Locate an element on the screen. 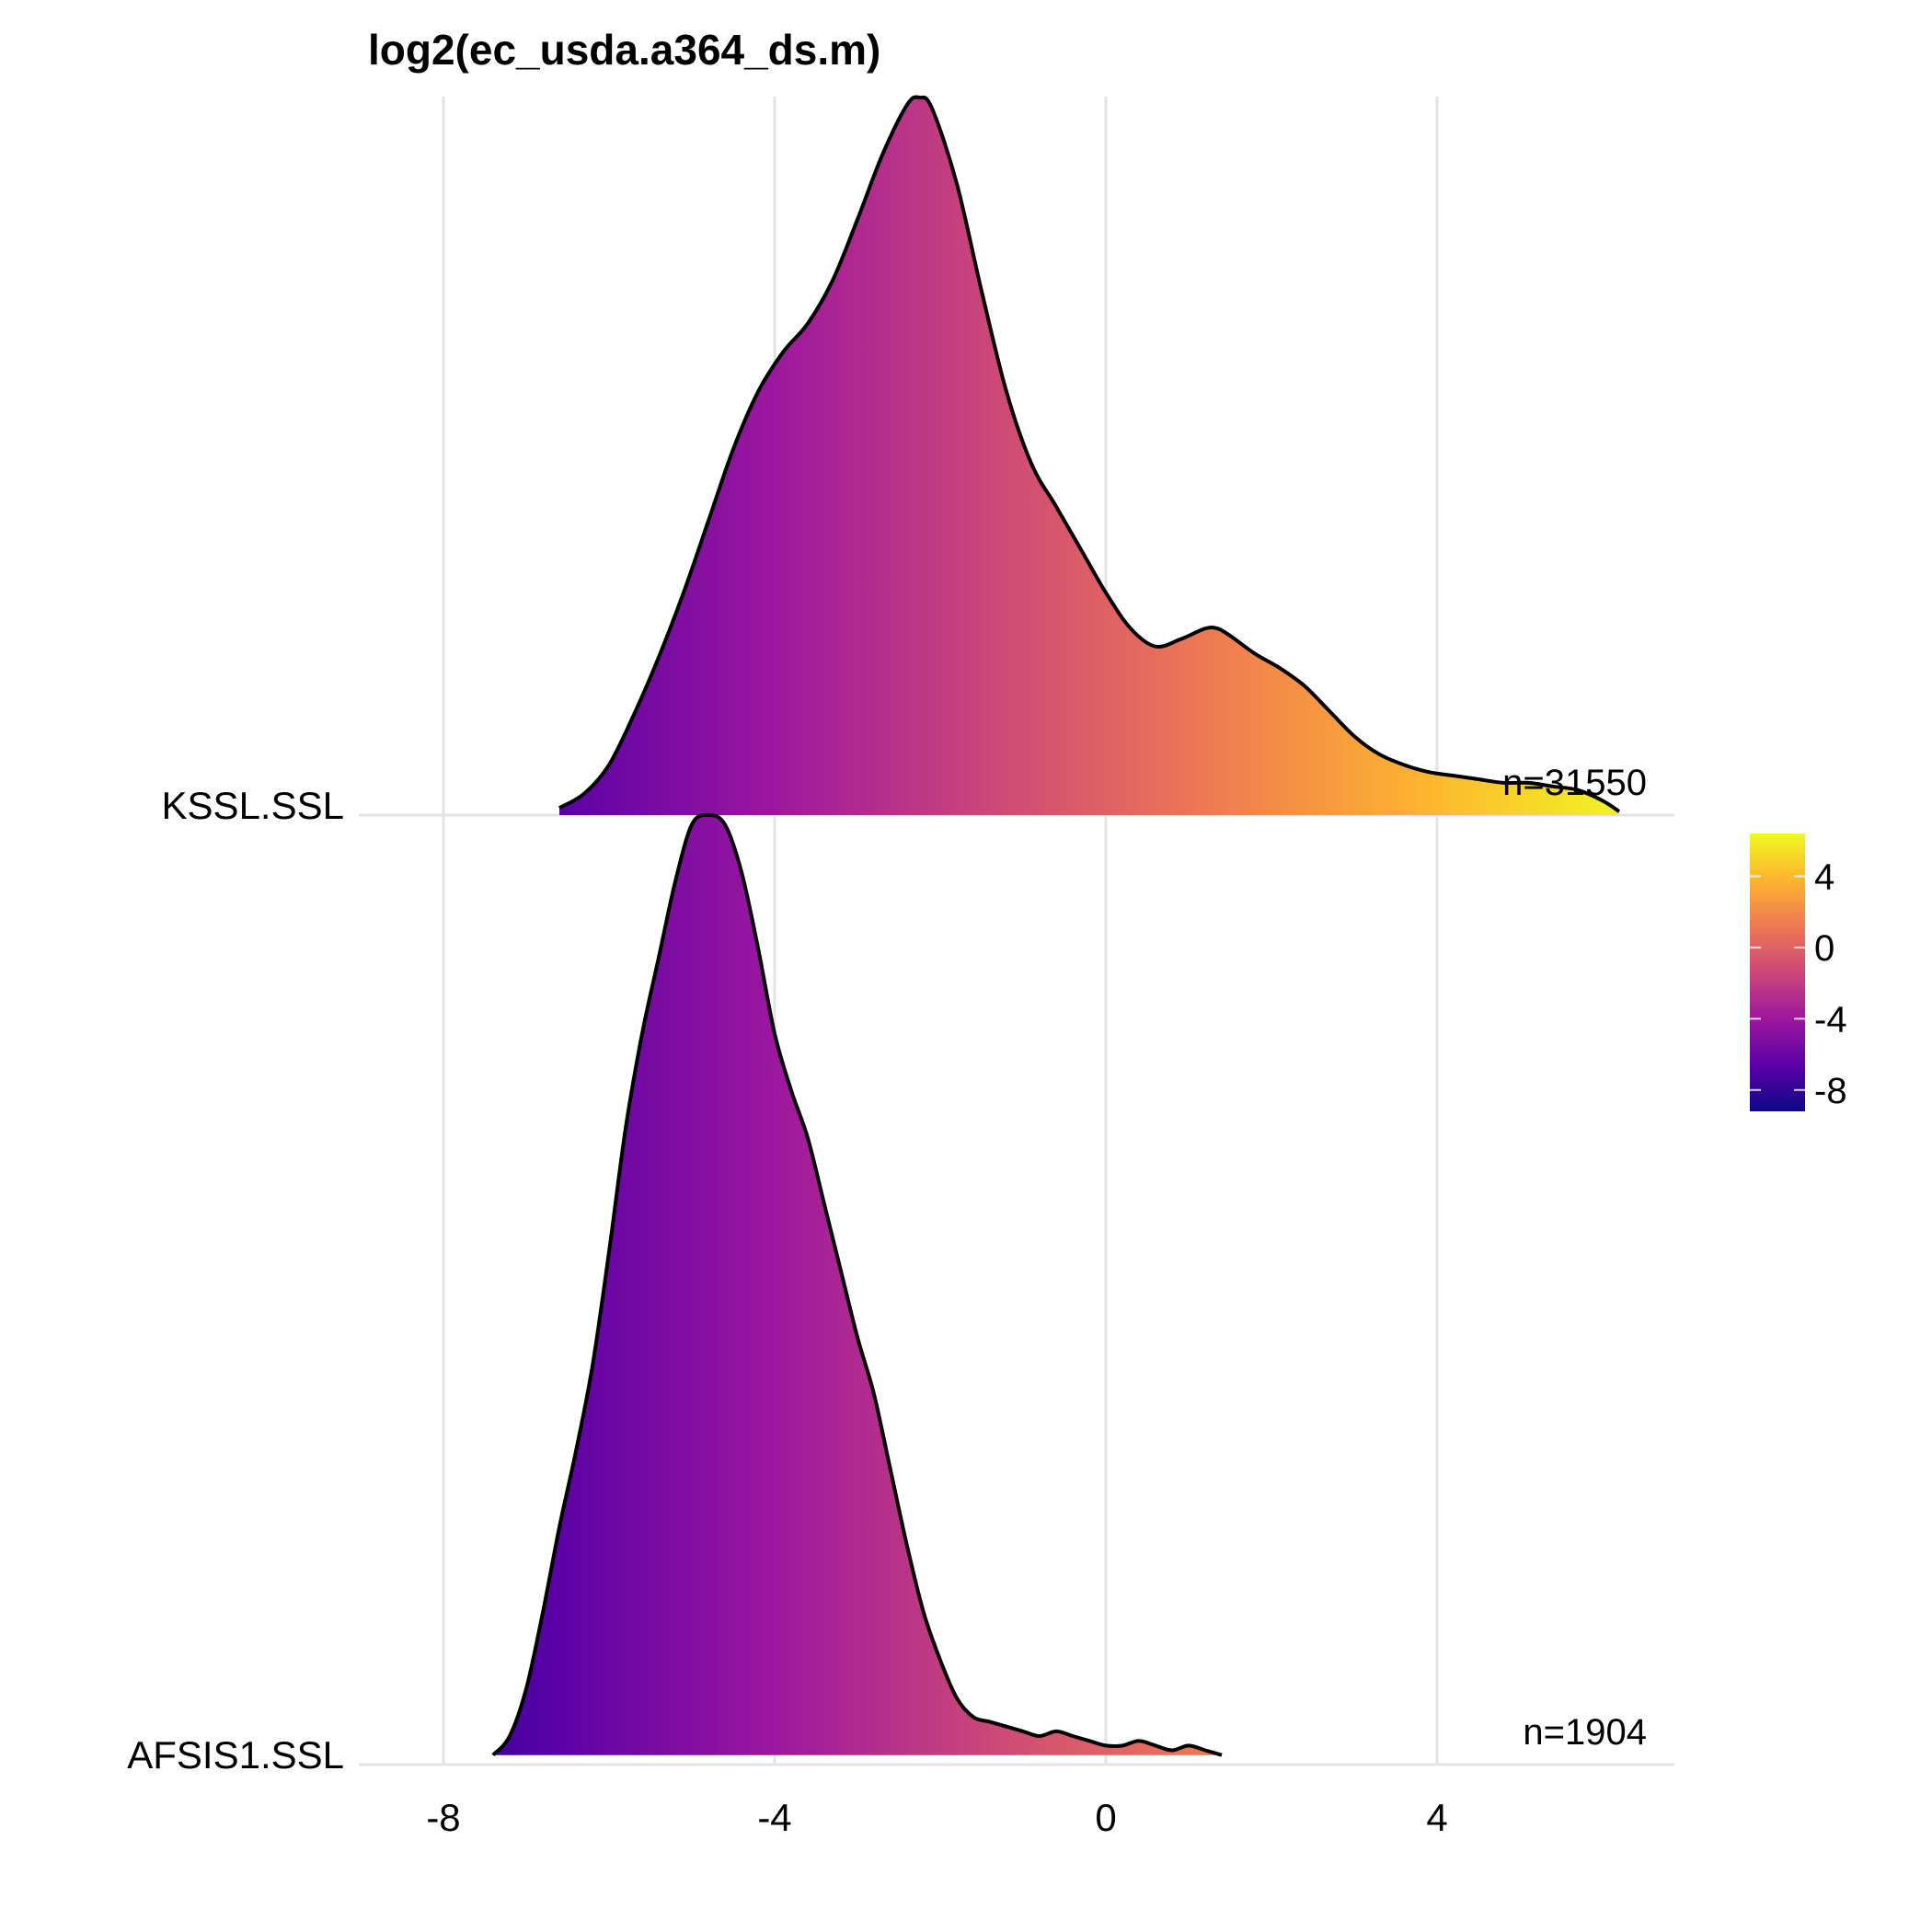 The width and height of the screenshot is (1932, 1932). colorbar-tick-label: 0 is located at coordinates (1824, 949).